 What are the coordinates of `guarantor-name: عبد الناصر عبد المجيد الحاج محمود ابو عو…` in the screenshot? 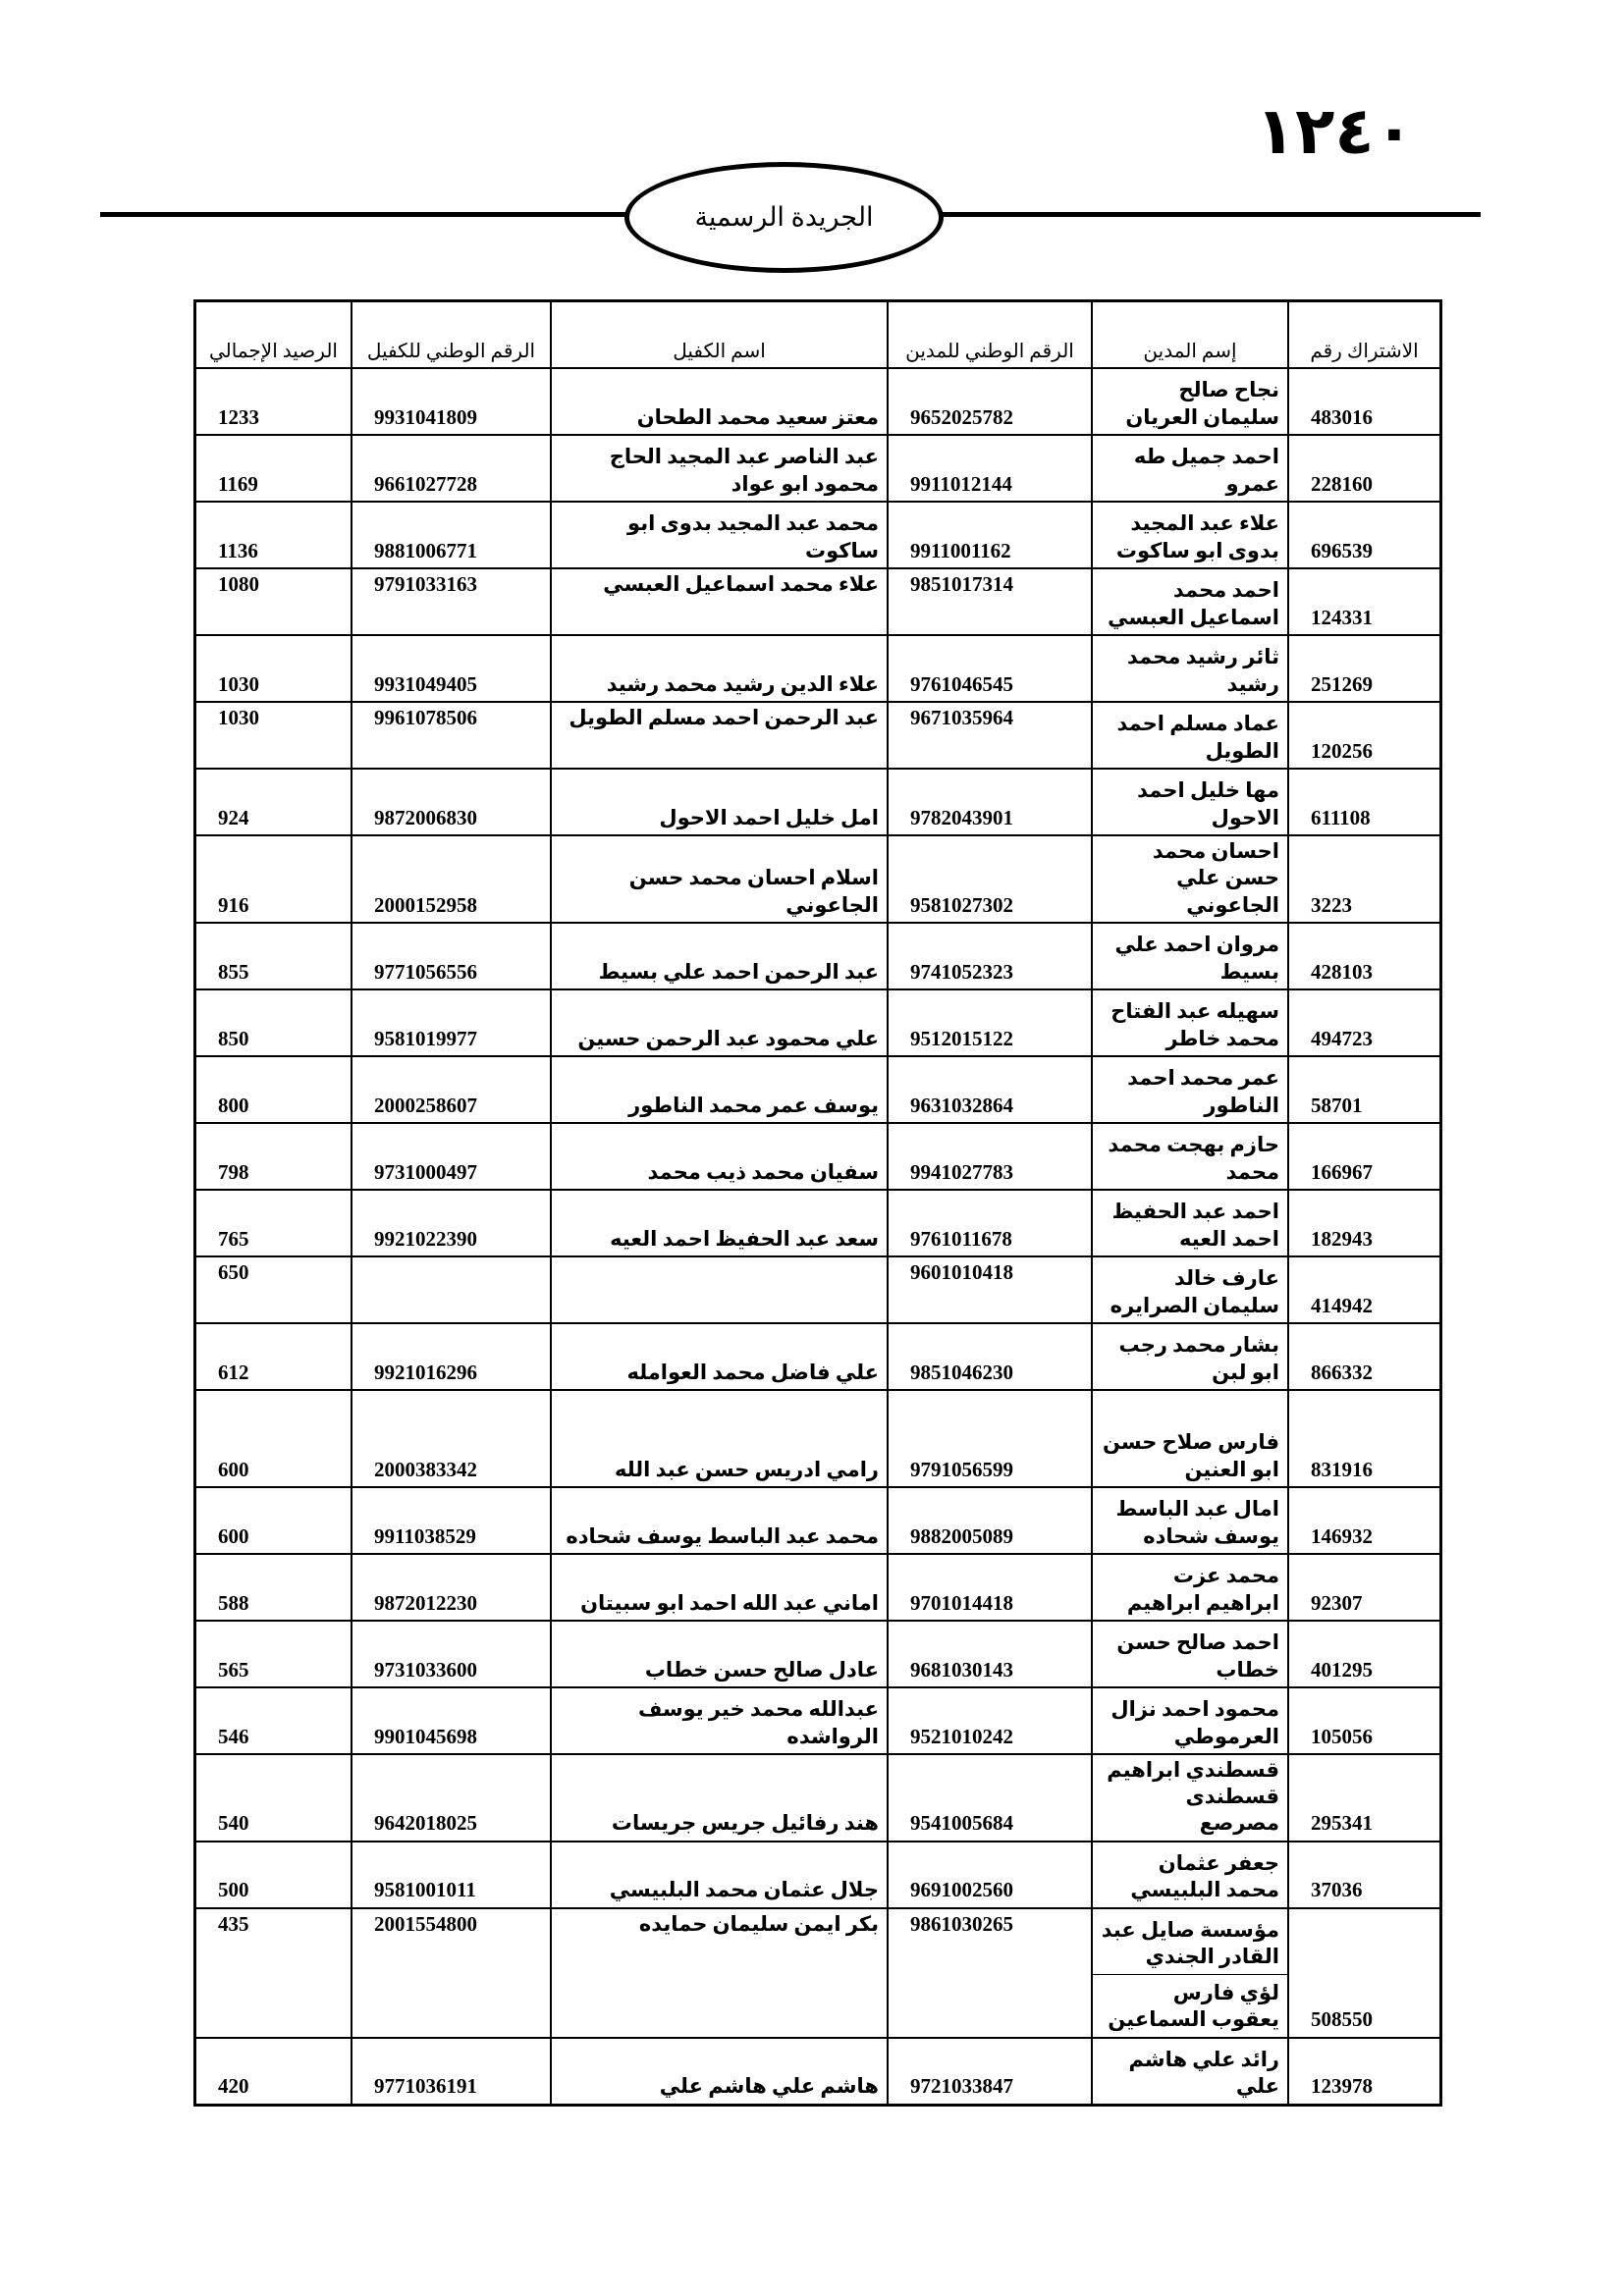 It's located at (719, 468).